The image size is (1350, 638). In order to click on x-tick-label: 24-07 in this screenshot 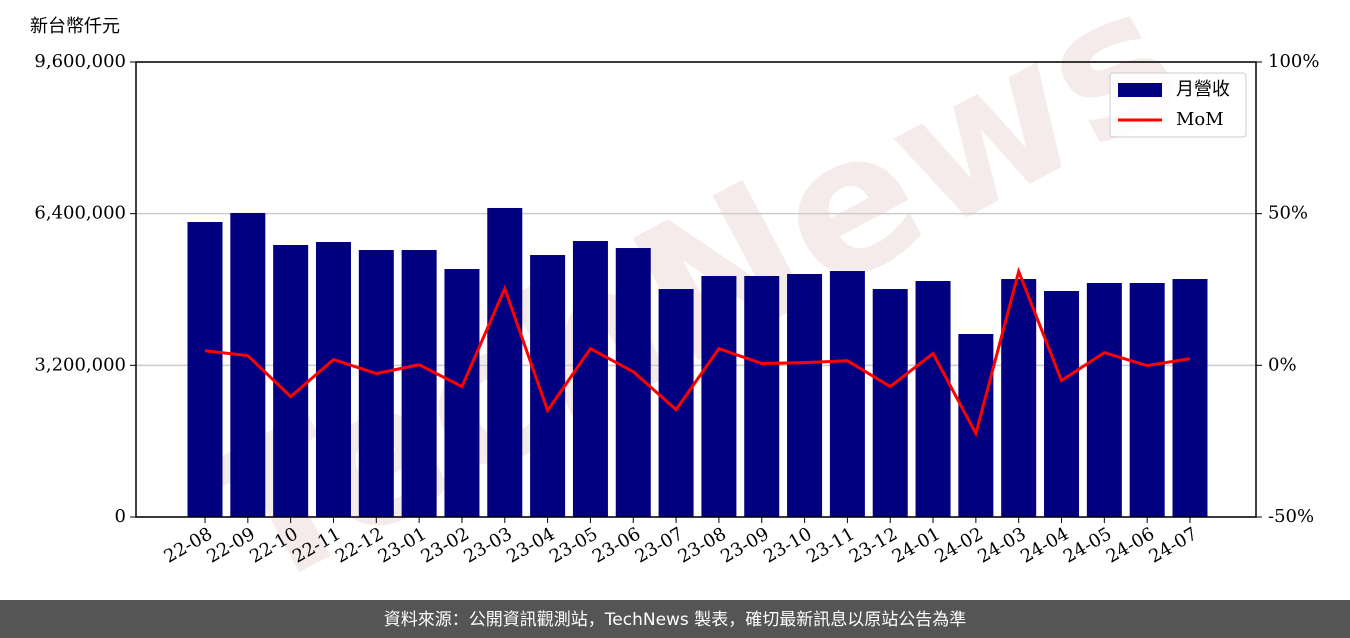, I will do `click(1173, 545)`.